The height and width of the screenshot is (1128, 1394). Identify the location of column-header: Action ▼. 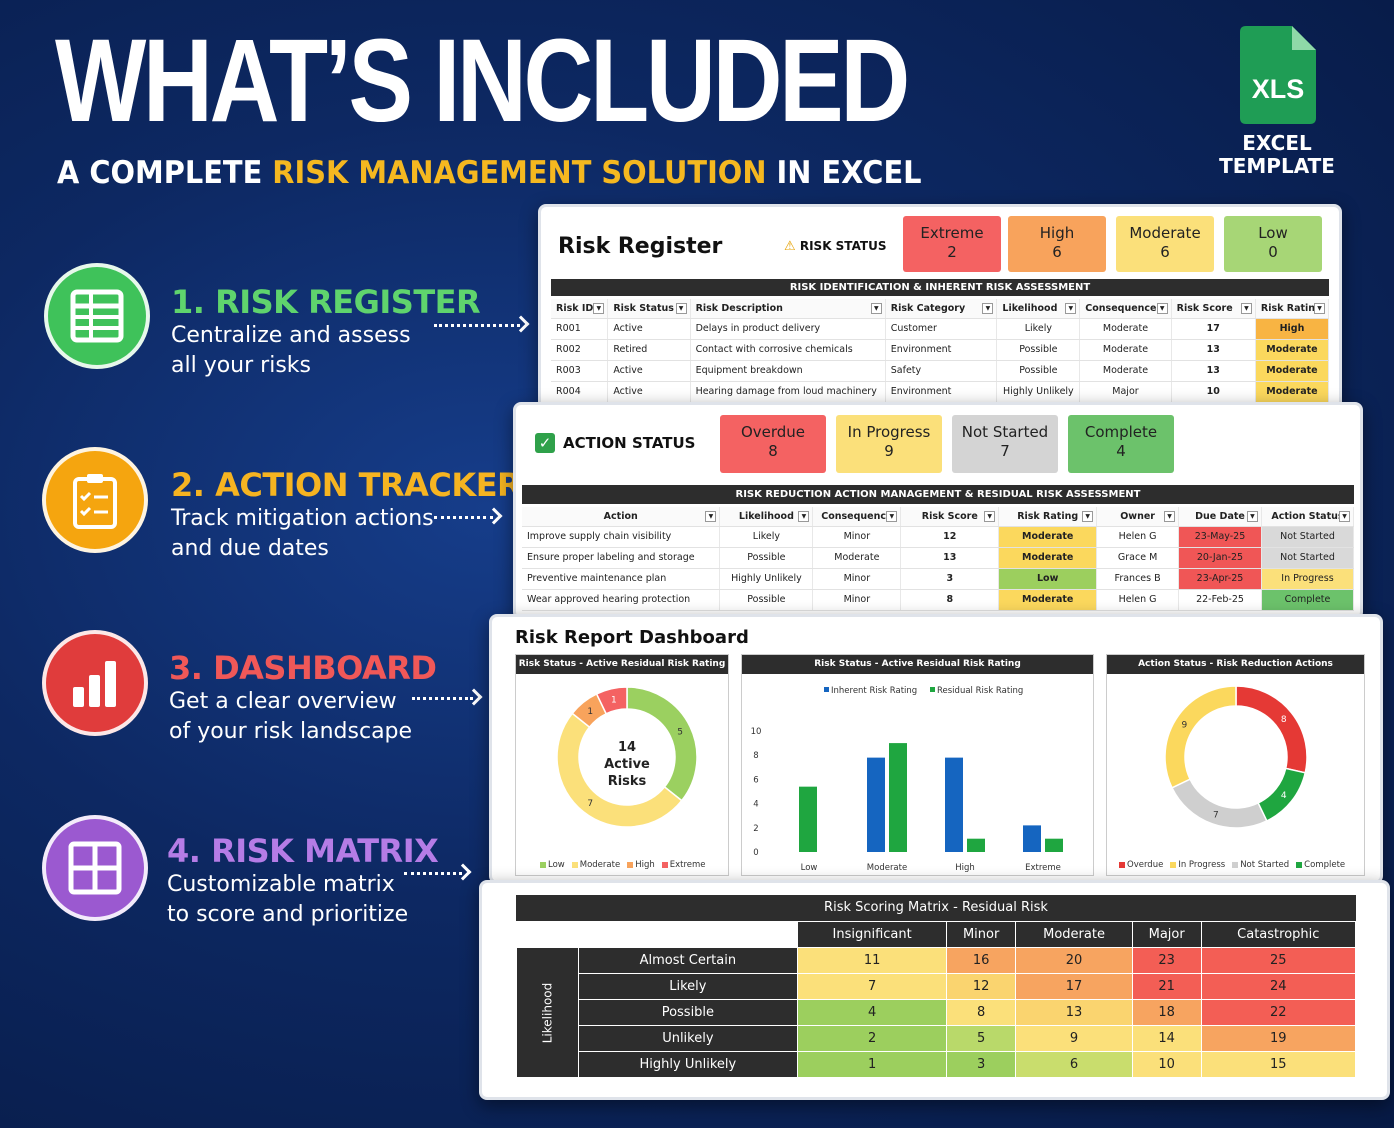
(621, 517).